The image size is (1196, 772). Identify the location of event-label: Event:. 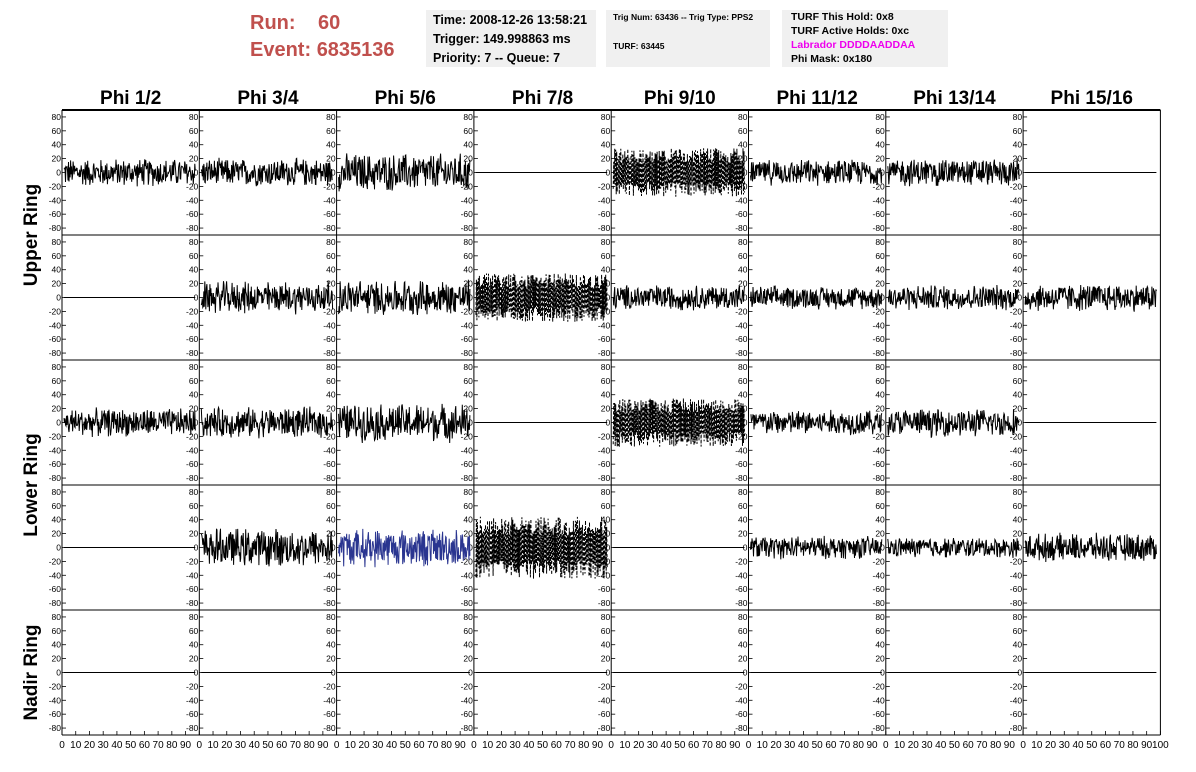
(281, 50).